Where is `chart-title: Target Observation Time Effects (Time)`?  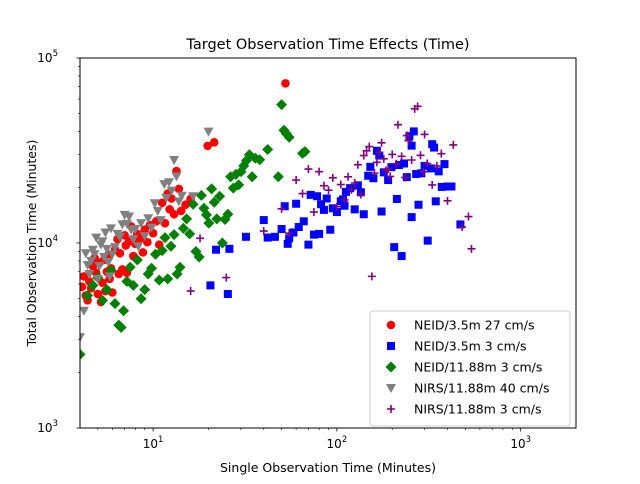
chart-title: Target Observation Time Effects (Time) is located at coordinates (327, 45).